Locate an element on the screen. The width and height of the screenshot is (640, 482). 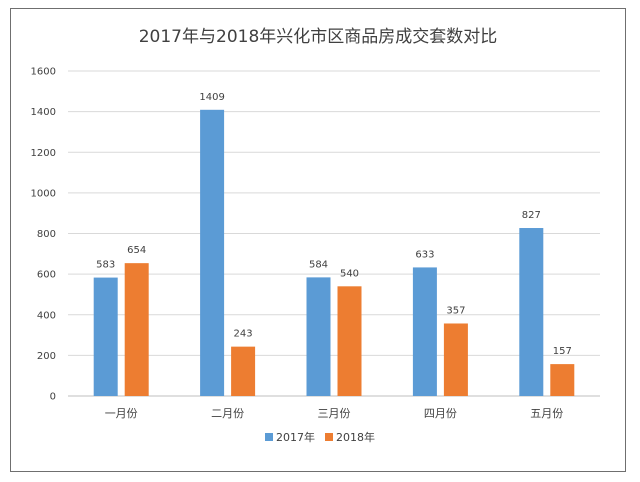
y-tick-label: 1200 is located at coordinates (43, 153).